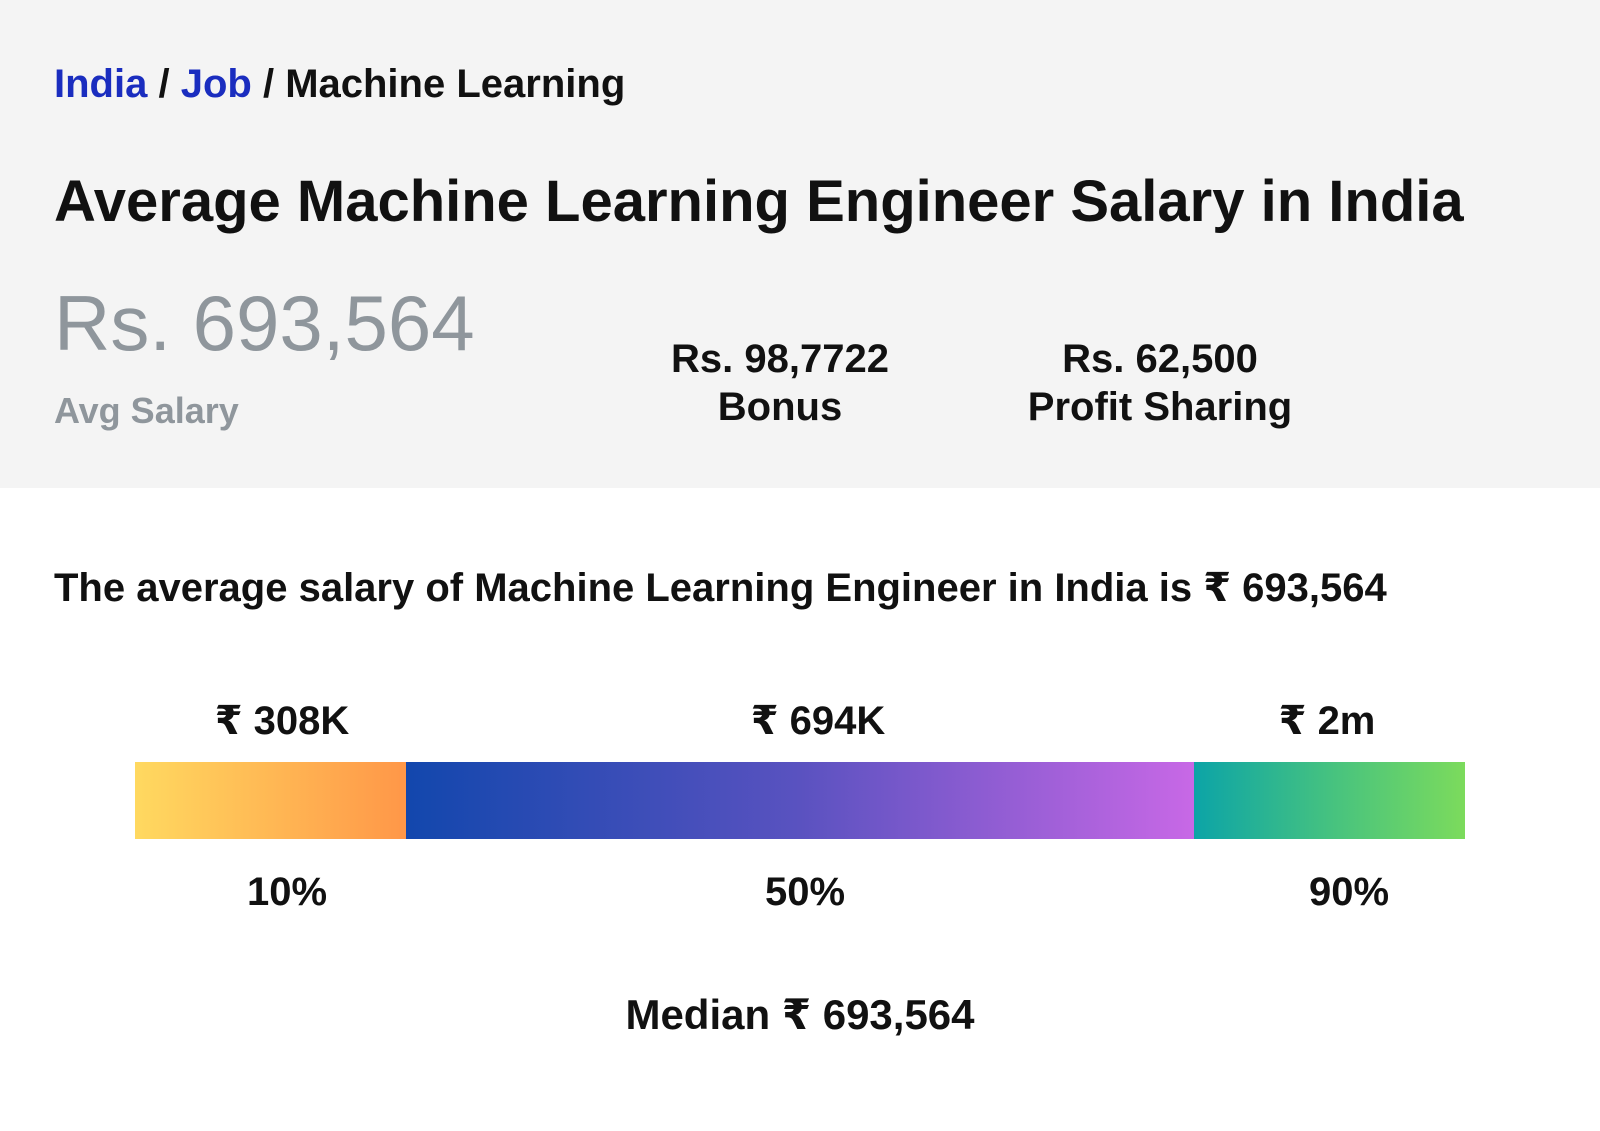  I want to click on bonus-stat: Rs. 98,7722 Bonus, so click(780, 383).